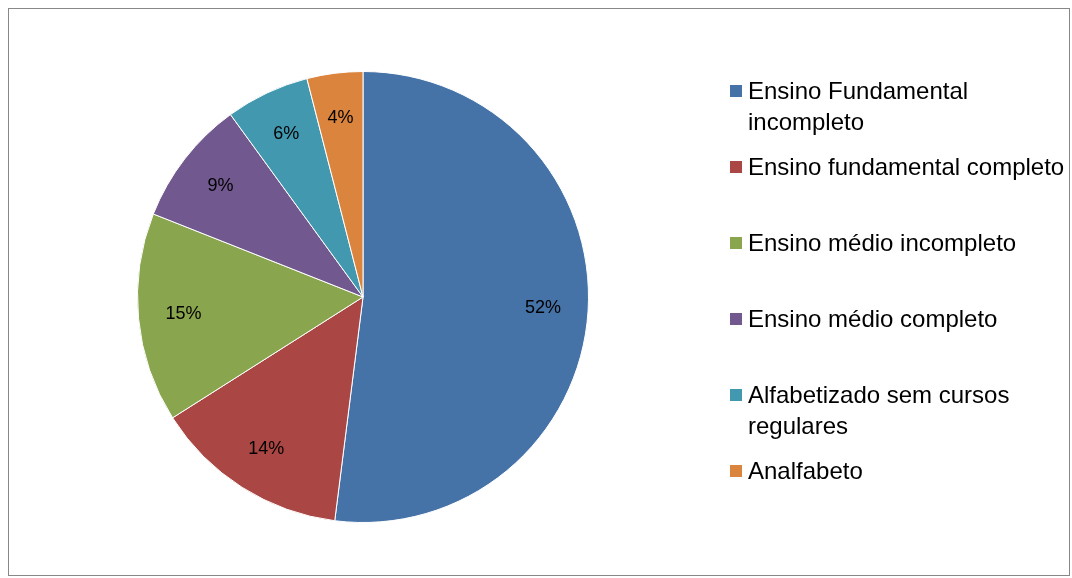 Image resolution: width=1072 pixels, height=578 pixels. Describe the element at coordinates (220, 185) in the screenshot. I see `data-label: 9%` at that location.